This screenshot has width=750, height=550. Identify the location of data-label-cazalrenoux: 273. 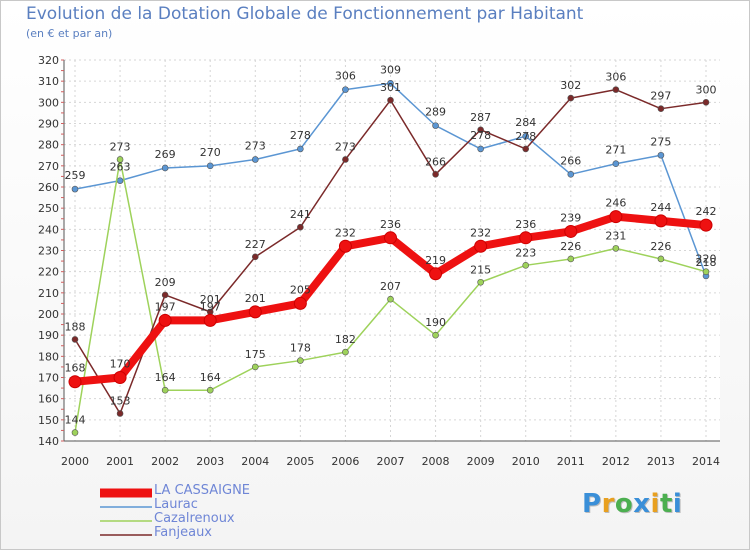
(120, 146).